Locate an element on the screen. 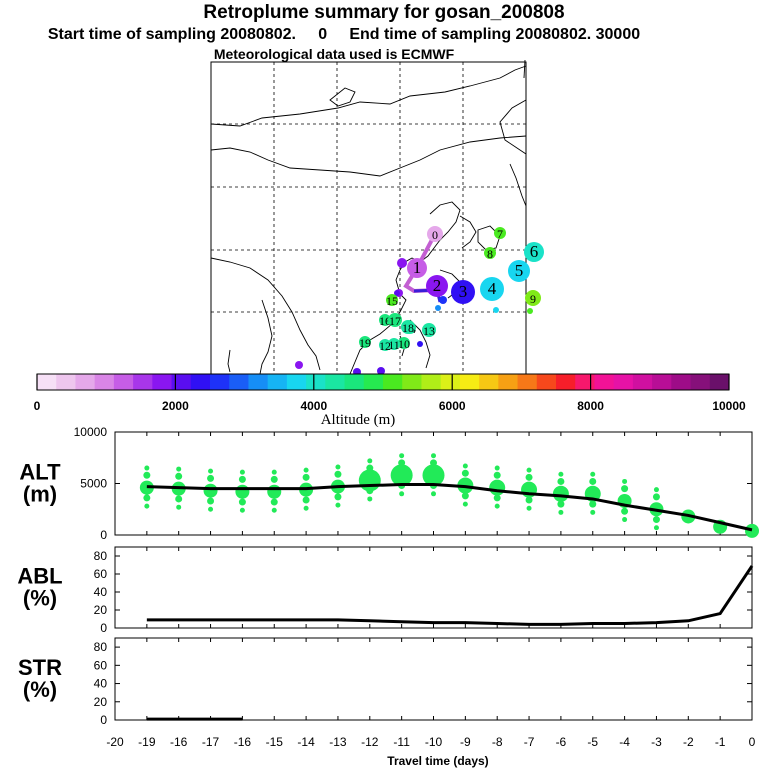  x-tick-label: -19 is located at coordinates (147, 742).